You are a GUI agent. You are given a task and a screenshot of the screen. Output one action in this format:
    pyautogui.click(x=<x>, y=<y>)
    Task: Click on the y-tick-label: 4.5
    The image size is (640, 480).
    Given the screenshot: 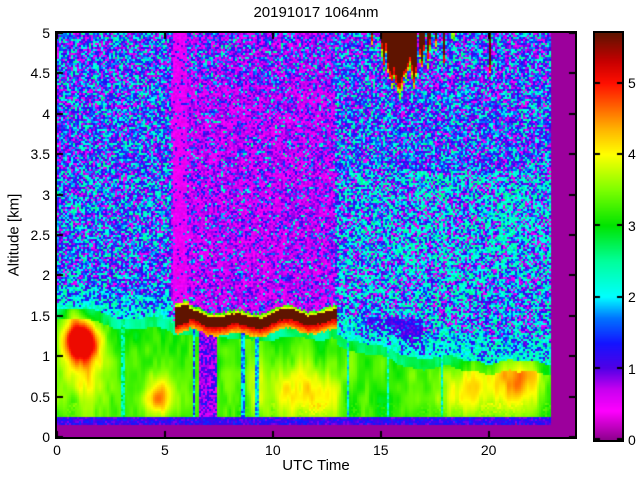 What is the action you would take?
    pyautogui.click(x=40, y=73)
    